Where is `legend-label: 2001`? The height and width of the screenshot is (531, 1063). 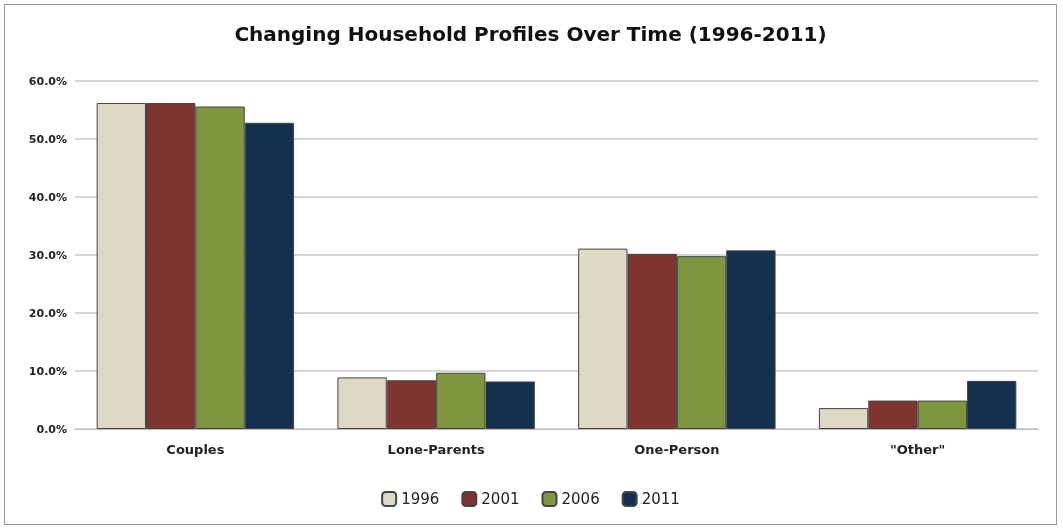
legend-label: 2001 is located at coordinates (500, 499).